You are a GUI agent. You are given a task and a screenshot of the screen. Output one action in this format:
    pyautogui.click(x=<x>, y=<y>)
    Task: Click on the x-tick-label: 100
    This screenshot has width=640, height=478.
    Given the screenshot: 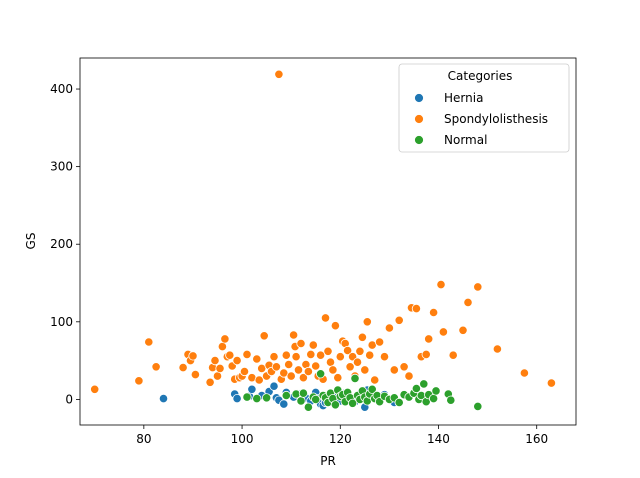 What is the action you would take?
    pyautogui.click(x=242, y=439)
    